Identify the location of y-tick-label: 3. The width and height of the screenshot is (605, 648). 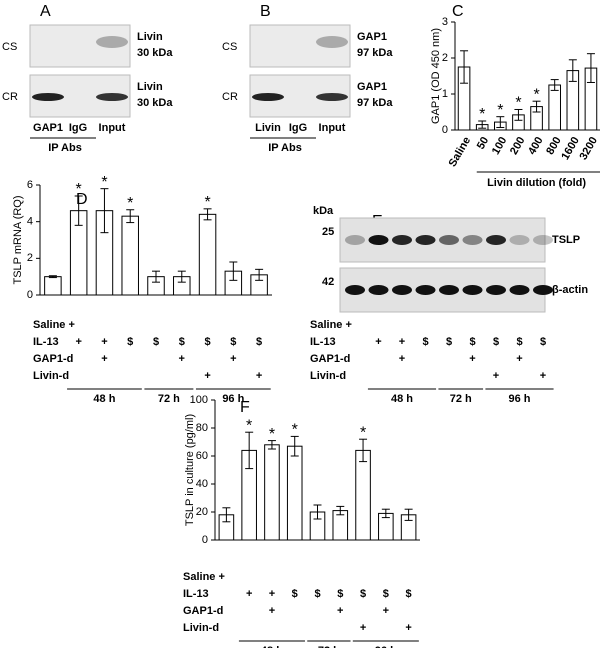
(445, 22).